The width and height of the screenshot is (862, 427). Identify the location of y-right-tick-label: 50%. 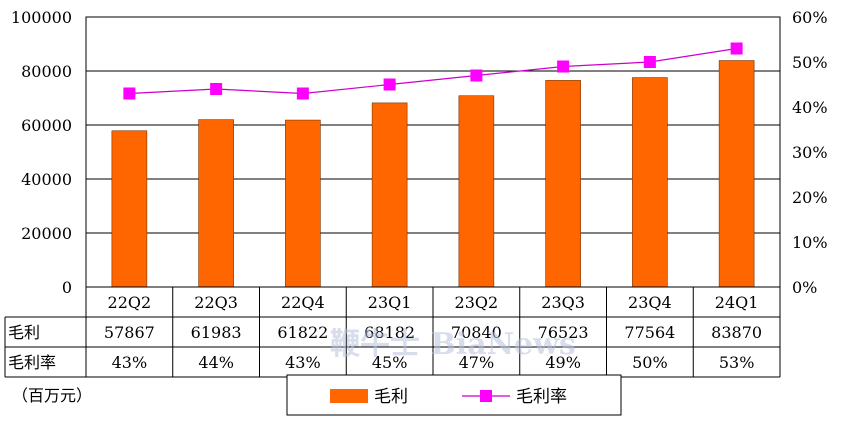
(810, 62).